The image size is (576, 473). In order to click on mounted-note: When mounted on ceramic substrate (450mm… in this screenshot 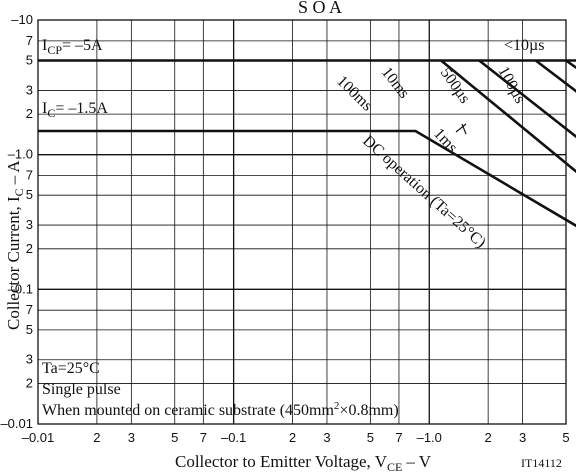, I will do `click(220, 409)`.